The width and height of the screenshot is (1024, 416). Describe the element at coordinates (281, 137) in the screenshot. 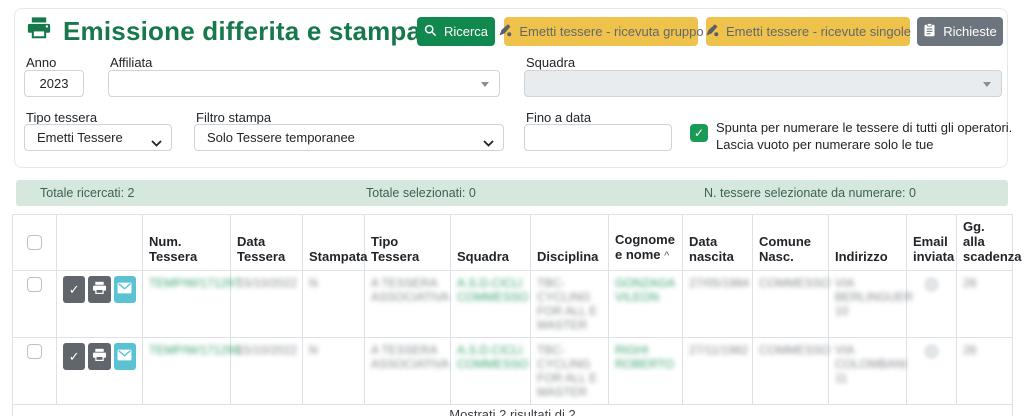

I see `filtro-stampa-value: Solo Tessere temporanee` at that location.